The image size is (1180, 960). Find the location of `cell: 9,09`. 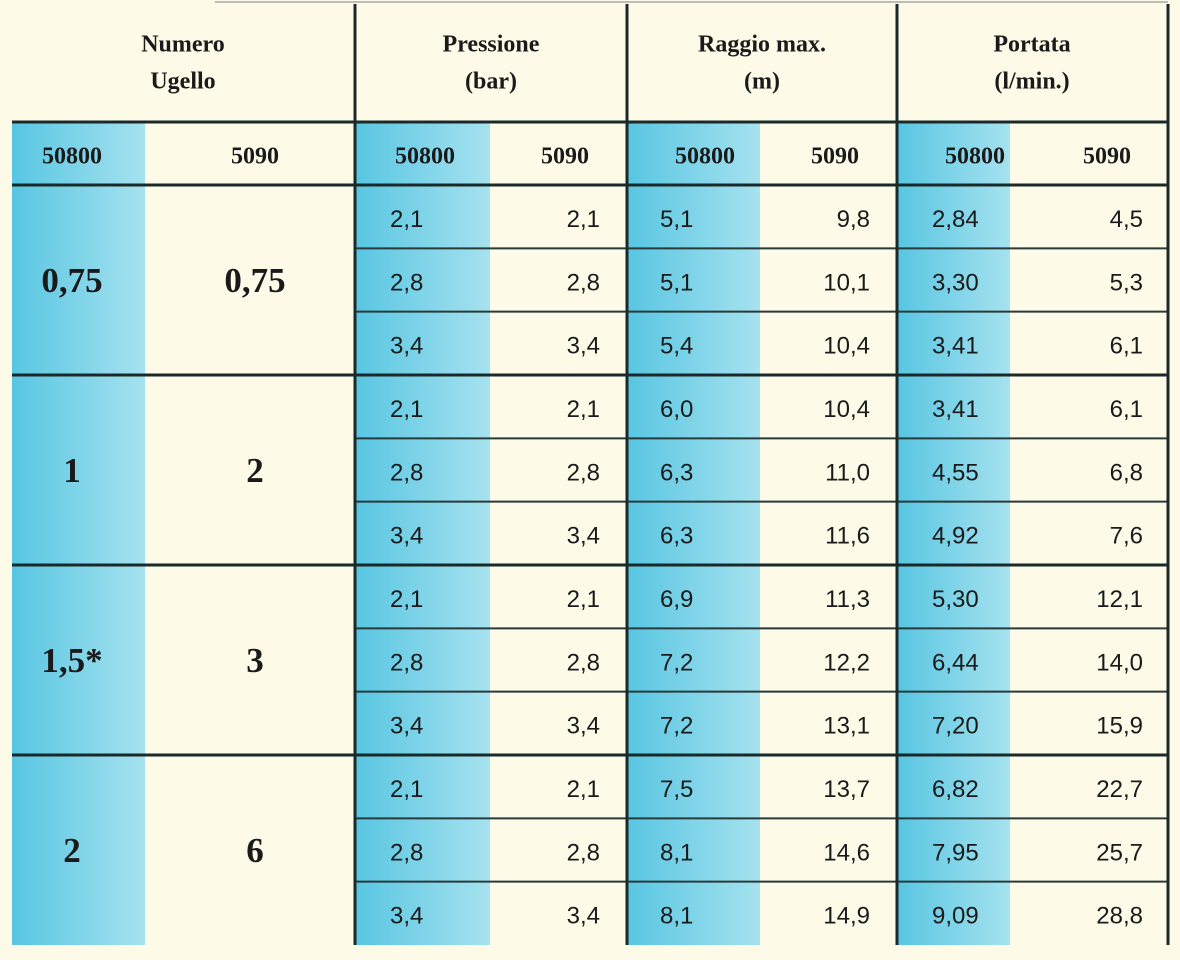

cell: 9,09 is located at coordinates (955, 916).